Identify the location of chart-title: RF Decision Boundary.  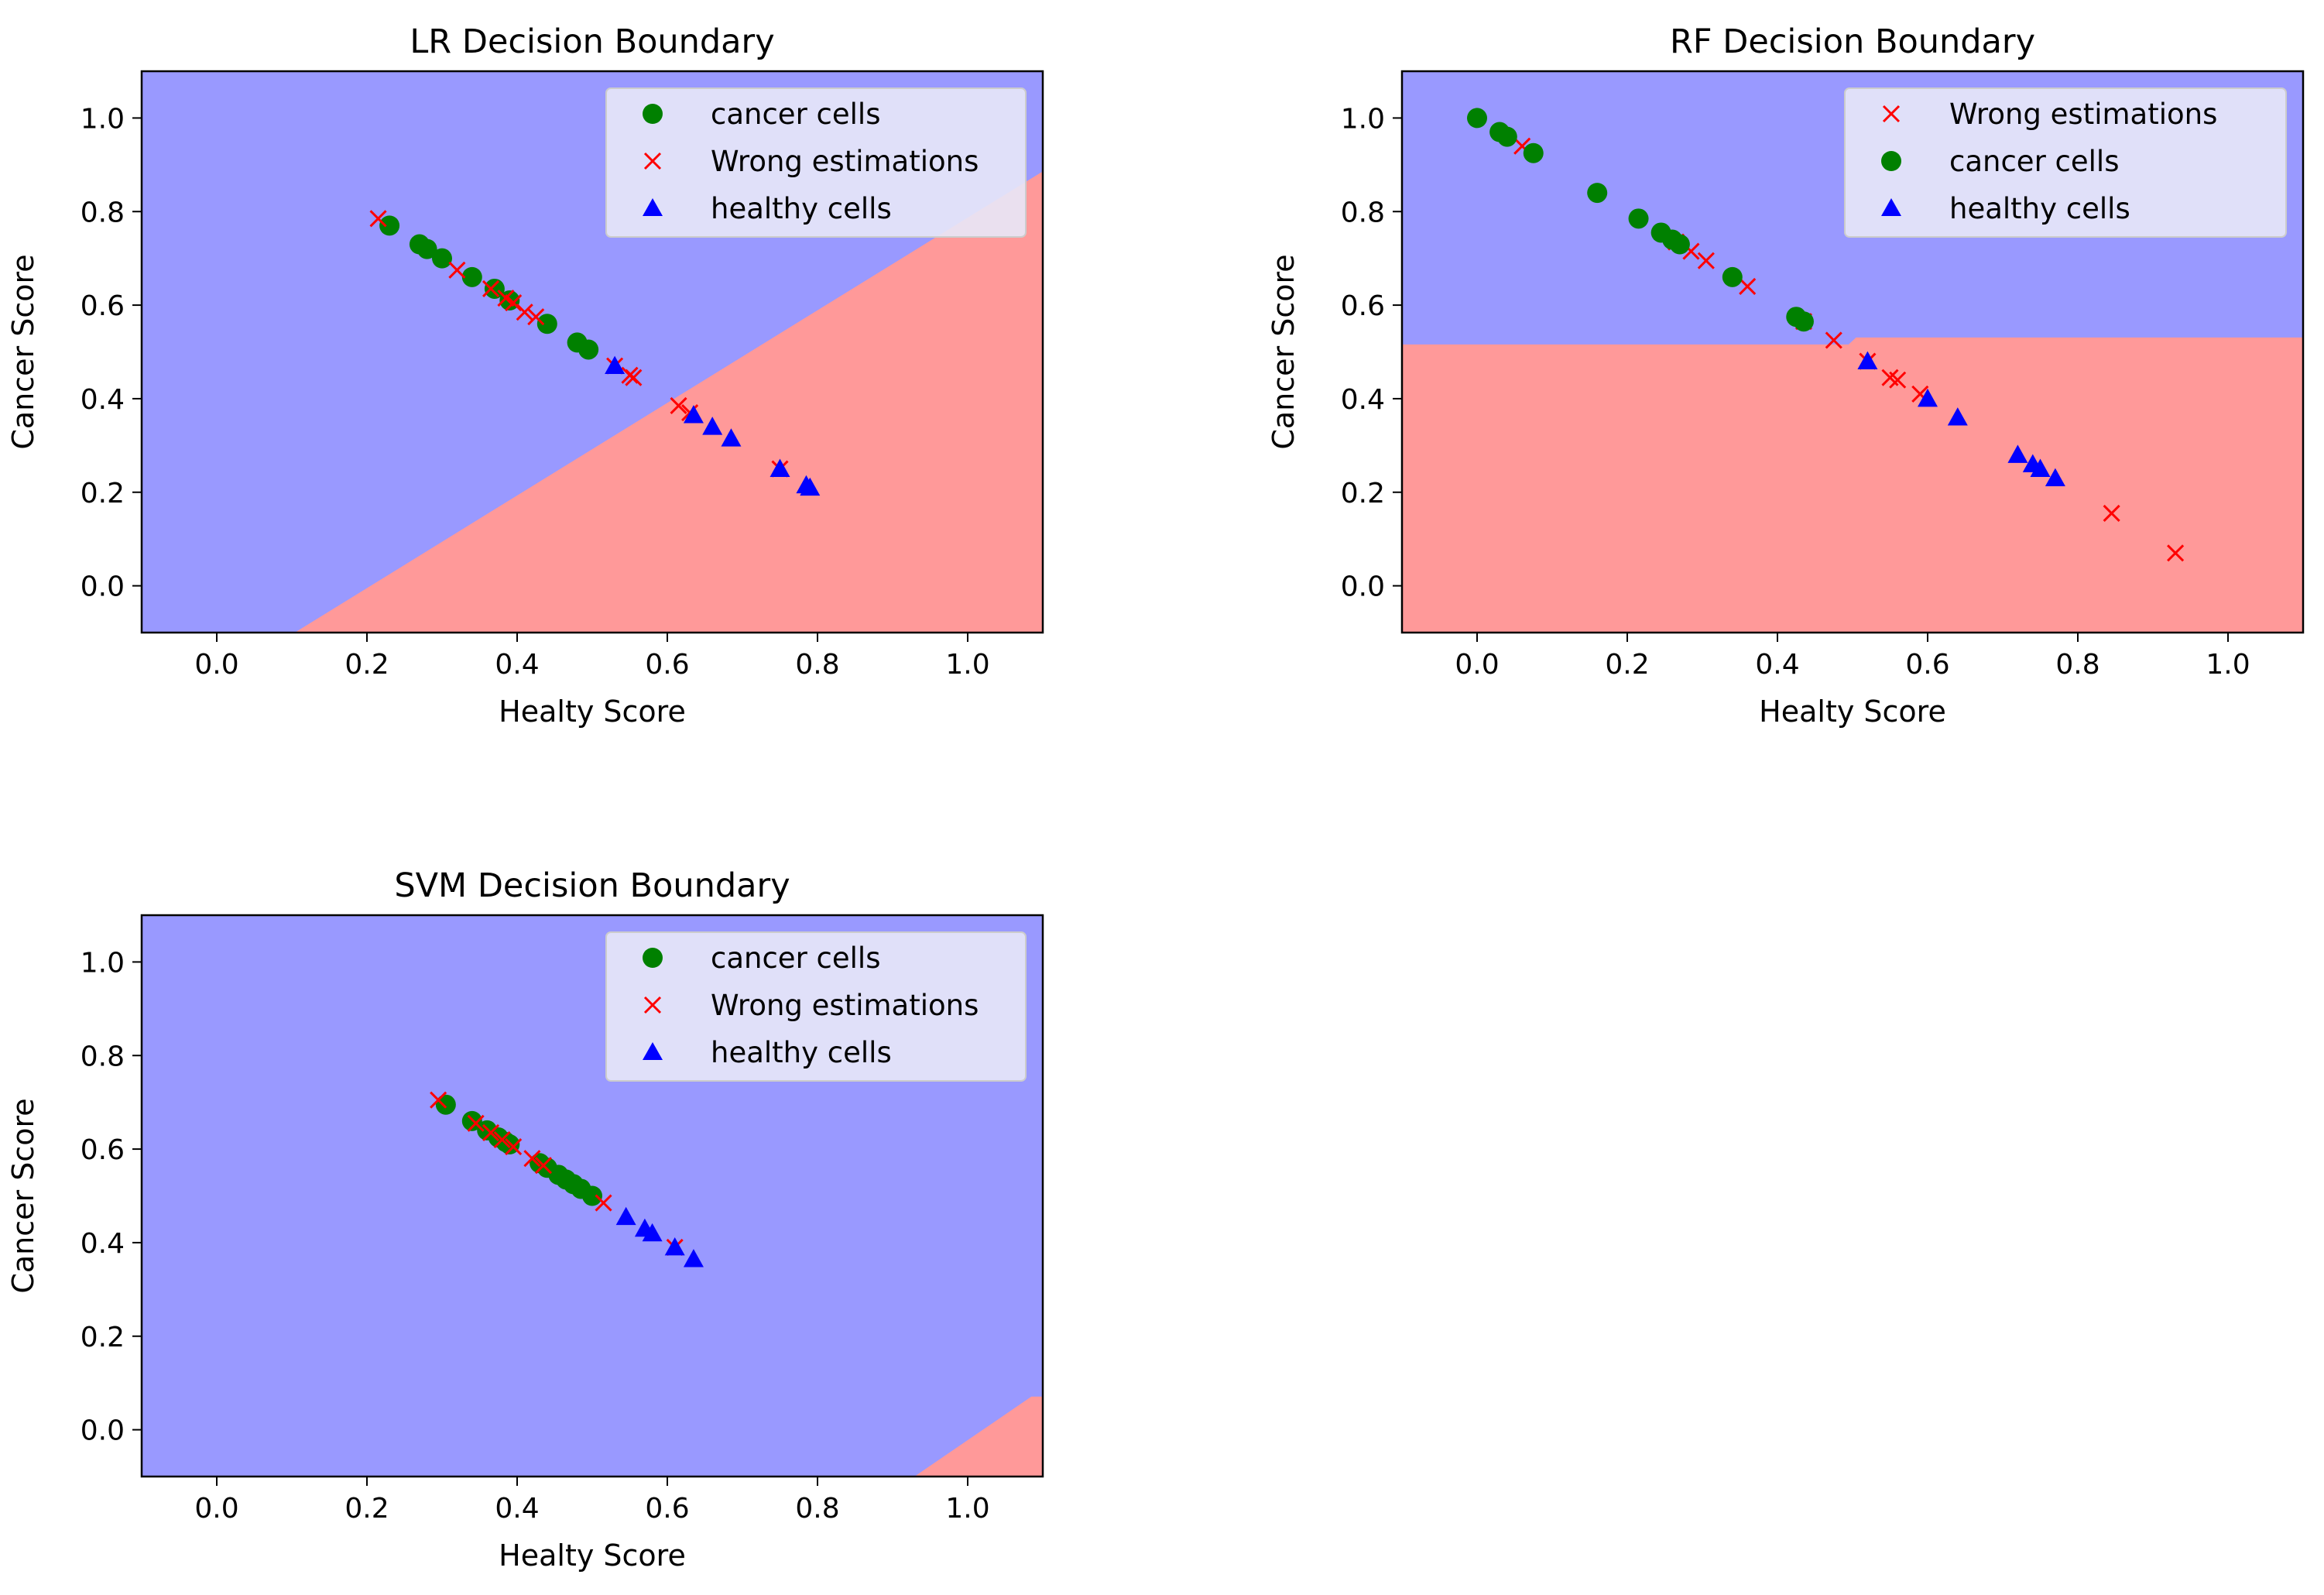
(1853, 41).